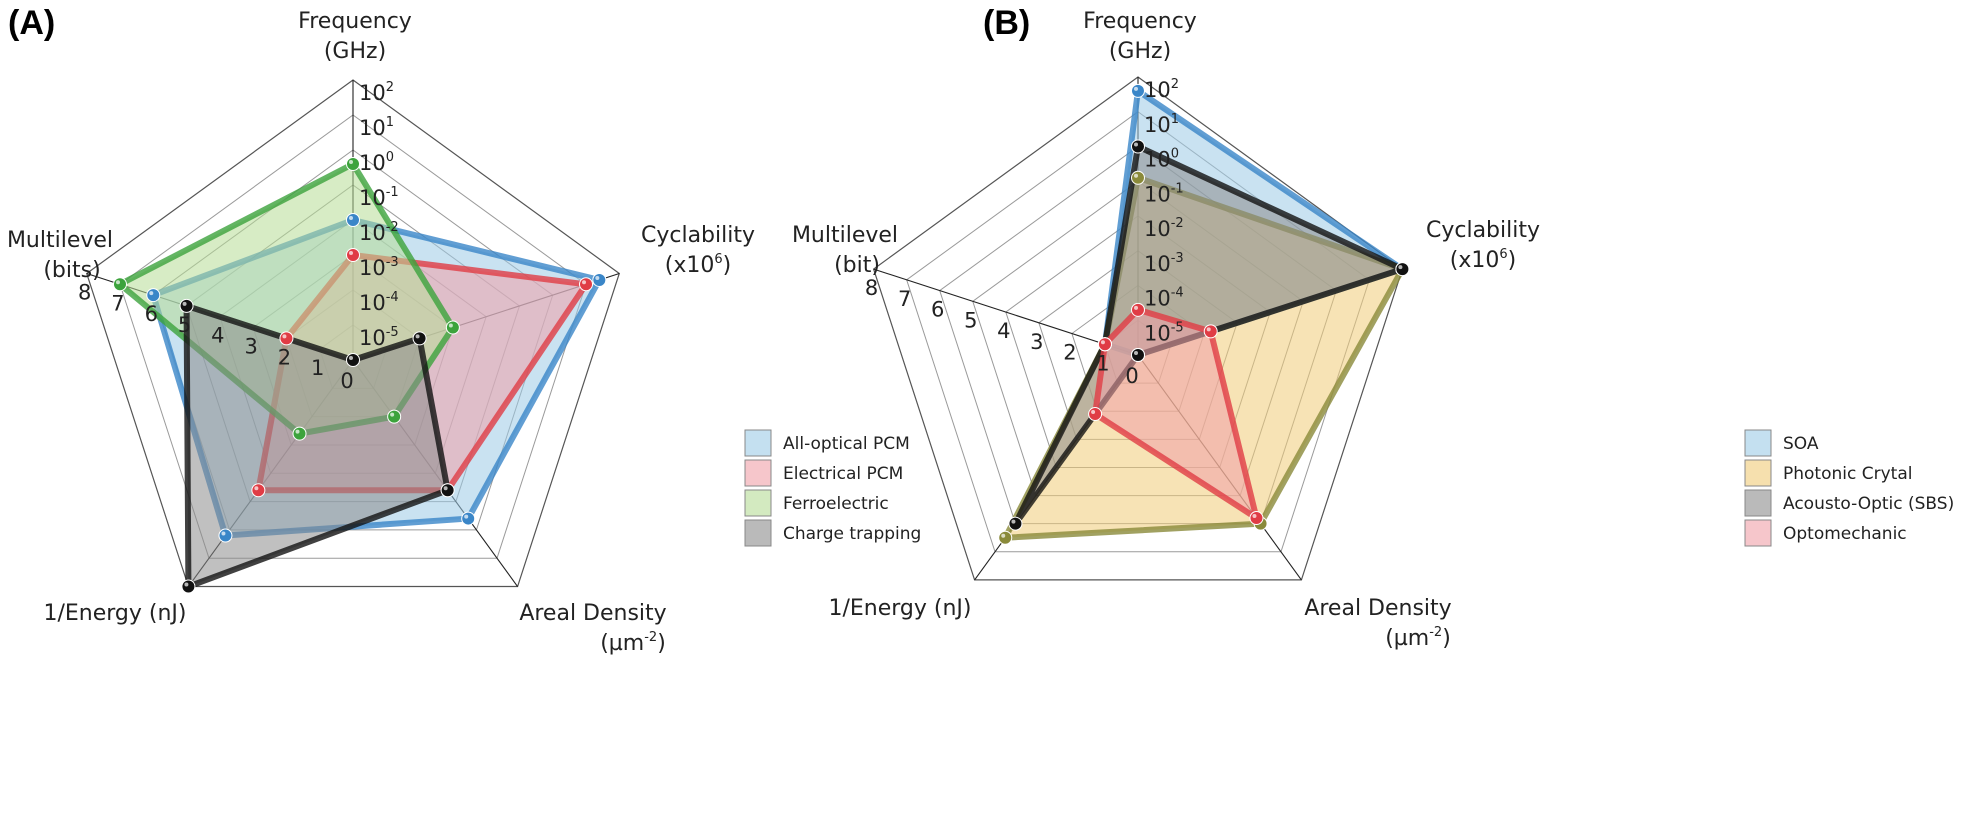 This screenshot has height=832, width=1977. Describe the element at coordinates (1845, 534) in the screenshot. I see `legend-label: Optomechanic` at that location.